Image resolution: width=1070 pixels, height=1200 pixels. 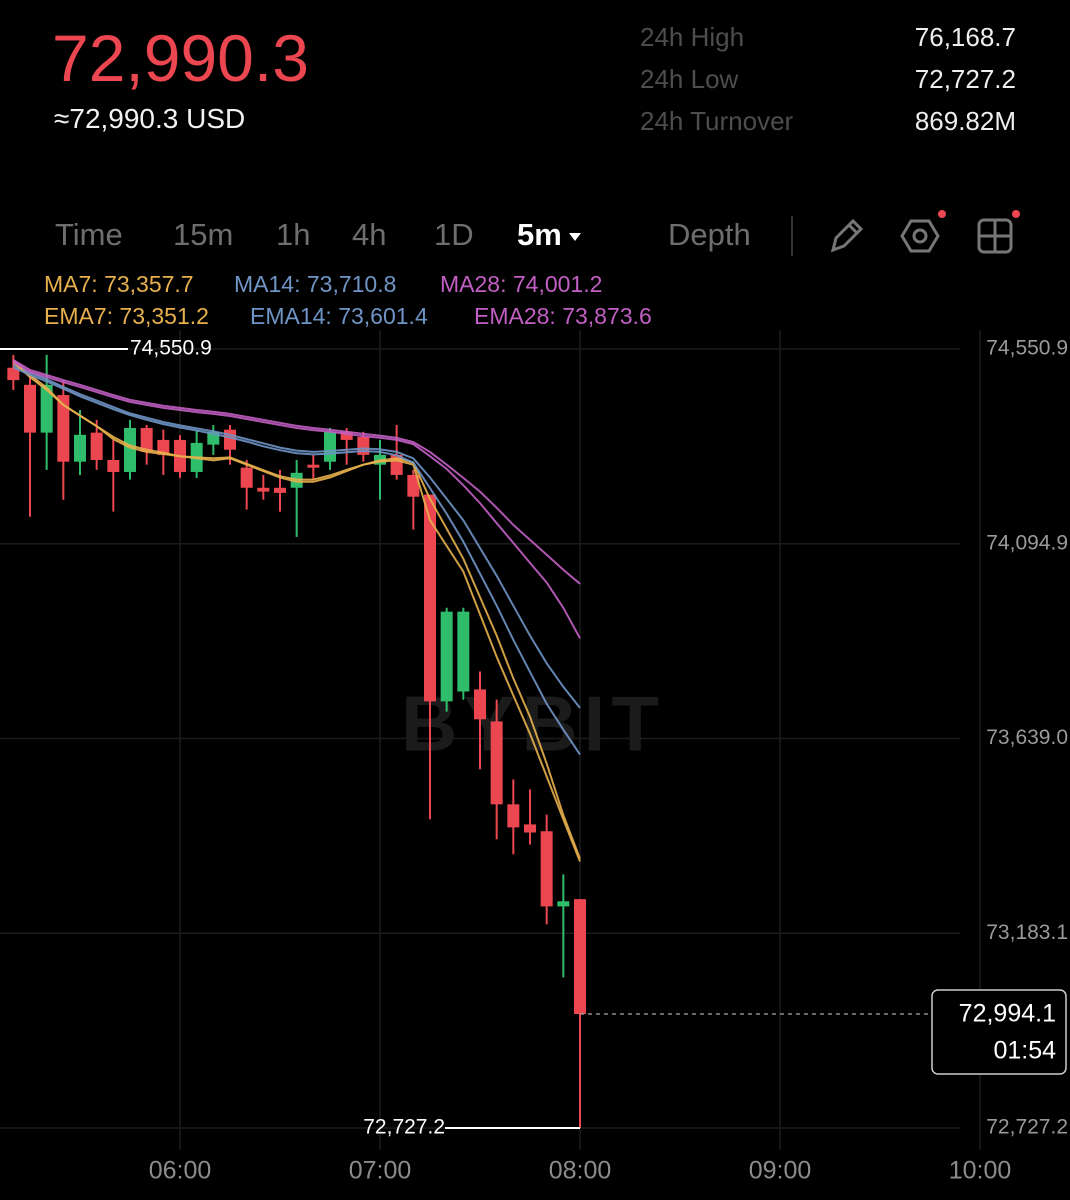 I want to click on legend-entry: MA7: 73,357.7, so click(x=119, y=284).